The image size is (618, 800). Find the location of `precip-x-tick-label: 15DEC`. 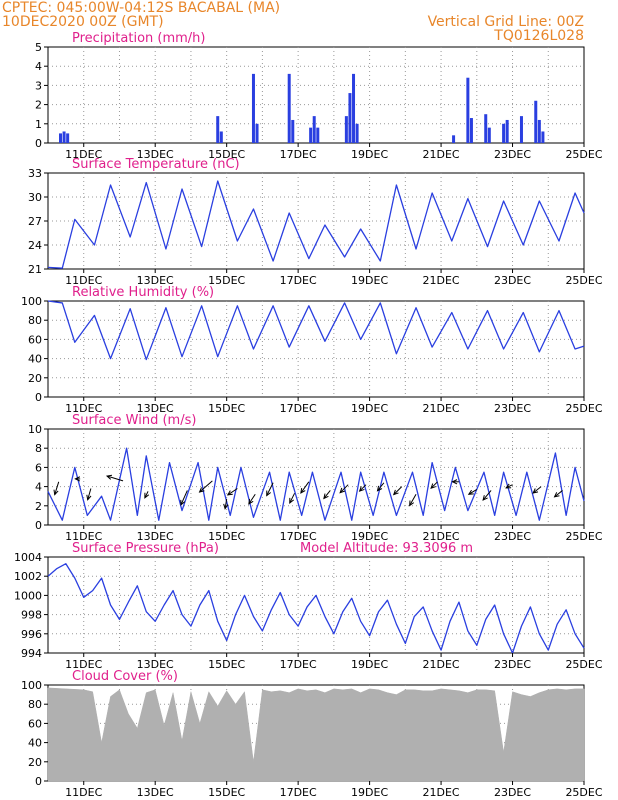

precip-x-tick-label: 15DEC is located at coordinates (226, 154).